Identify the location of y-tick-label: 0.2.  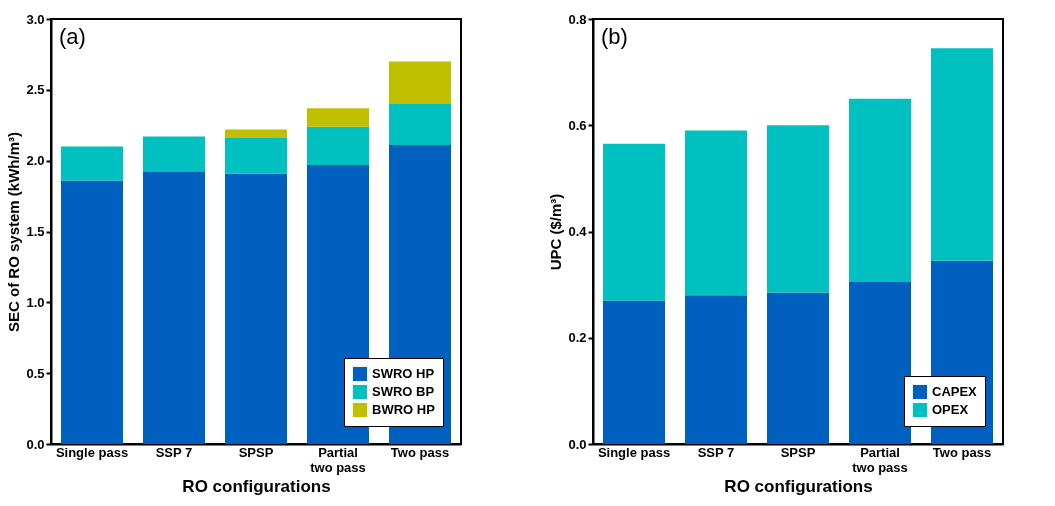
(577, 338).